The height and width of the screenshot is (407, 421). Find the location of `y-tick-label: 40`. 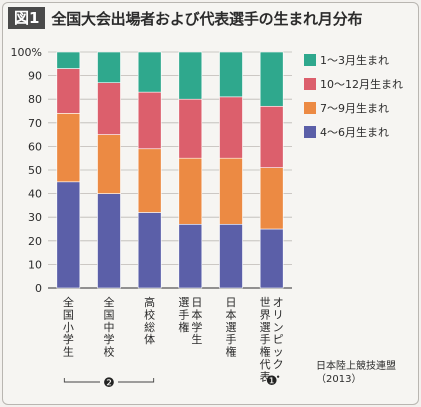

y-tick-label: 40 is located at coordinates (35, 194).